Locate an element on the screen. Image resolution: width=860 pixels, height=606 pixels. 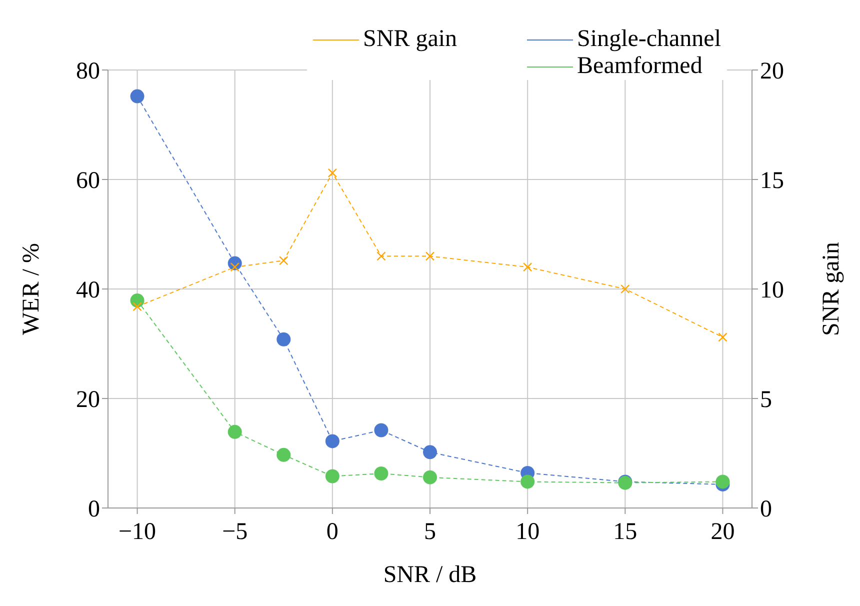
y-tick-label: 20 is located at coordinates (88, 400).